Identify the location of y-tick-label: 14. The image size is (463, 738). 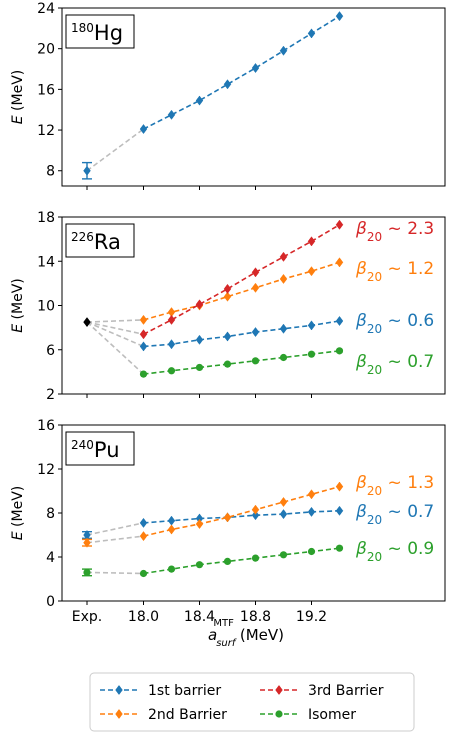
(46, 262).